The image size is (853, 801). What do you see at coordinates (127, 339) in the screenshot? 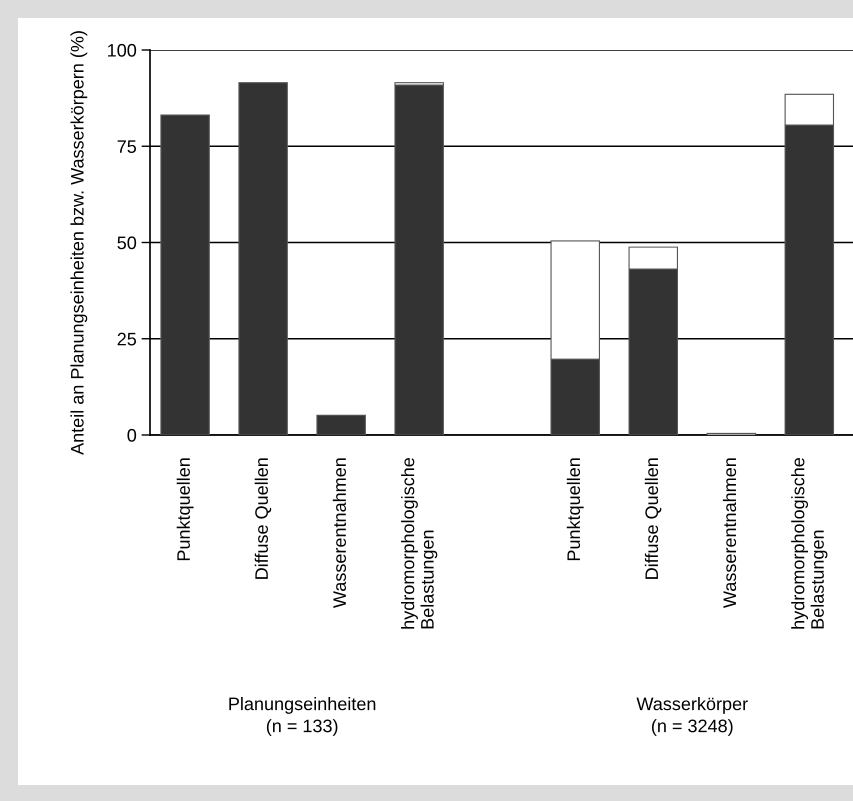
I see `y-tick-label: 25` at bounding box center [127, 339].